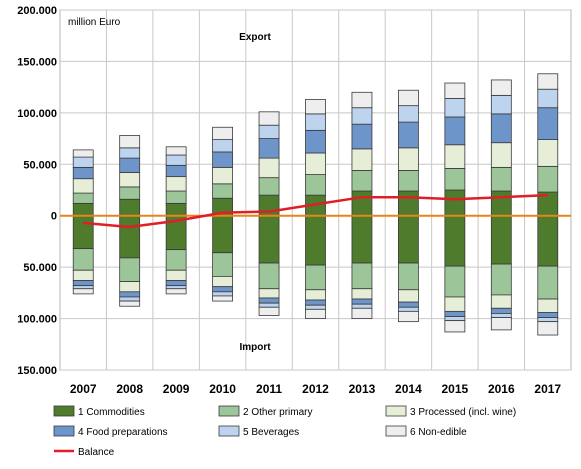 The width and height of the screenshot is (581, 469). Describe the element at coordinates (501, 389) in the screenshot. I see `x-tick-label: 2016` at that location.